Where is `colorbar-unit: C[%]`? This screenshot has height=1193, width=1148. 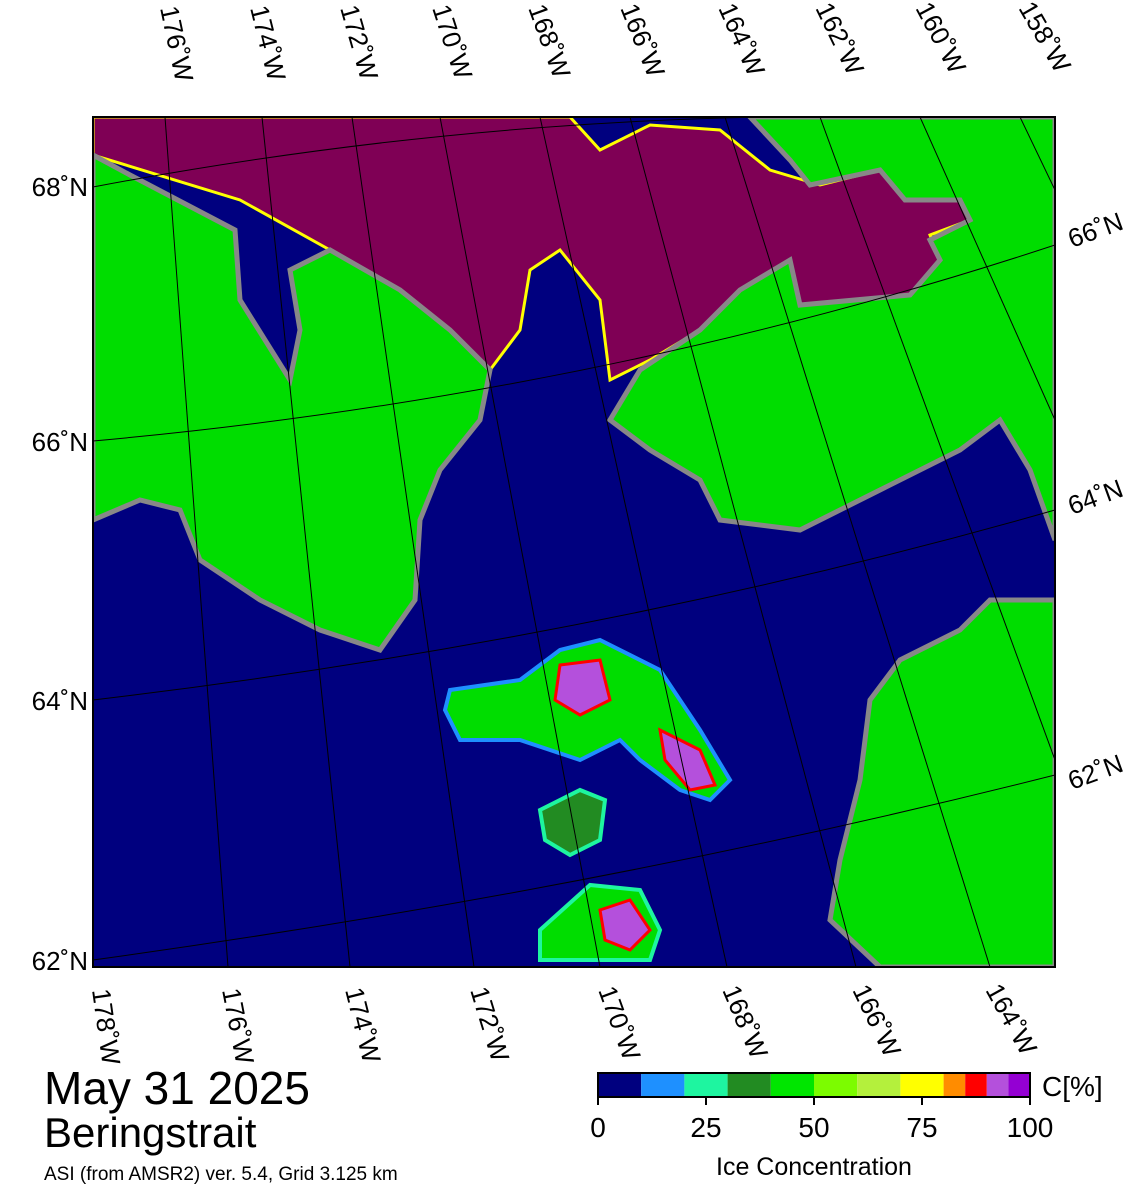
colorbar-unit: C[%] is located at coordinates (1072, 1086).